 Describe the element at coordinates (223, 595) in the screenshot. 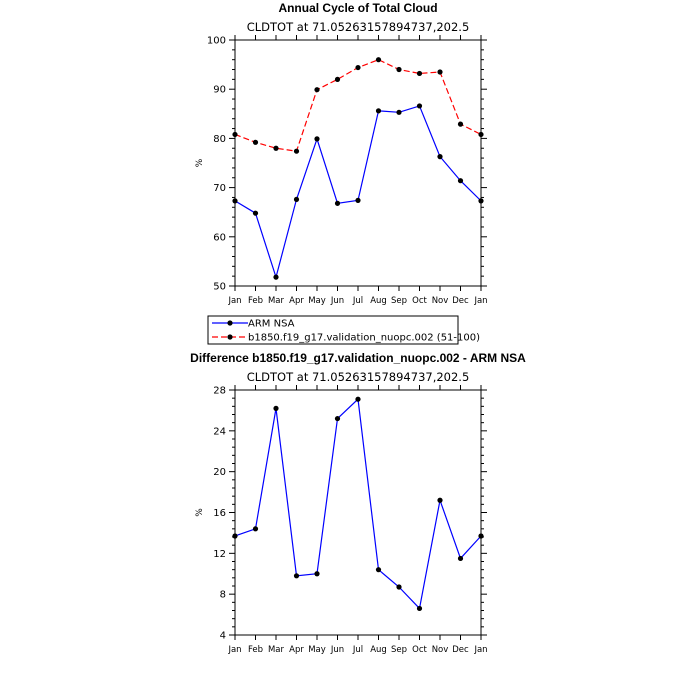

I see `y-tick-label: 8` at that location.